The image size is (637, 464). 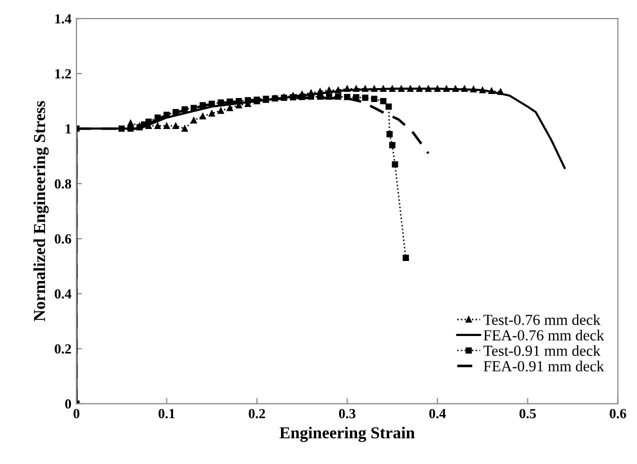 I want to click on x-axis-title: Engineering Strain, so click(x=347, y=434).